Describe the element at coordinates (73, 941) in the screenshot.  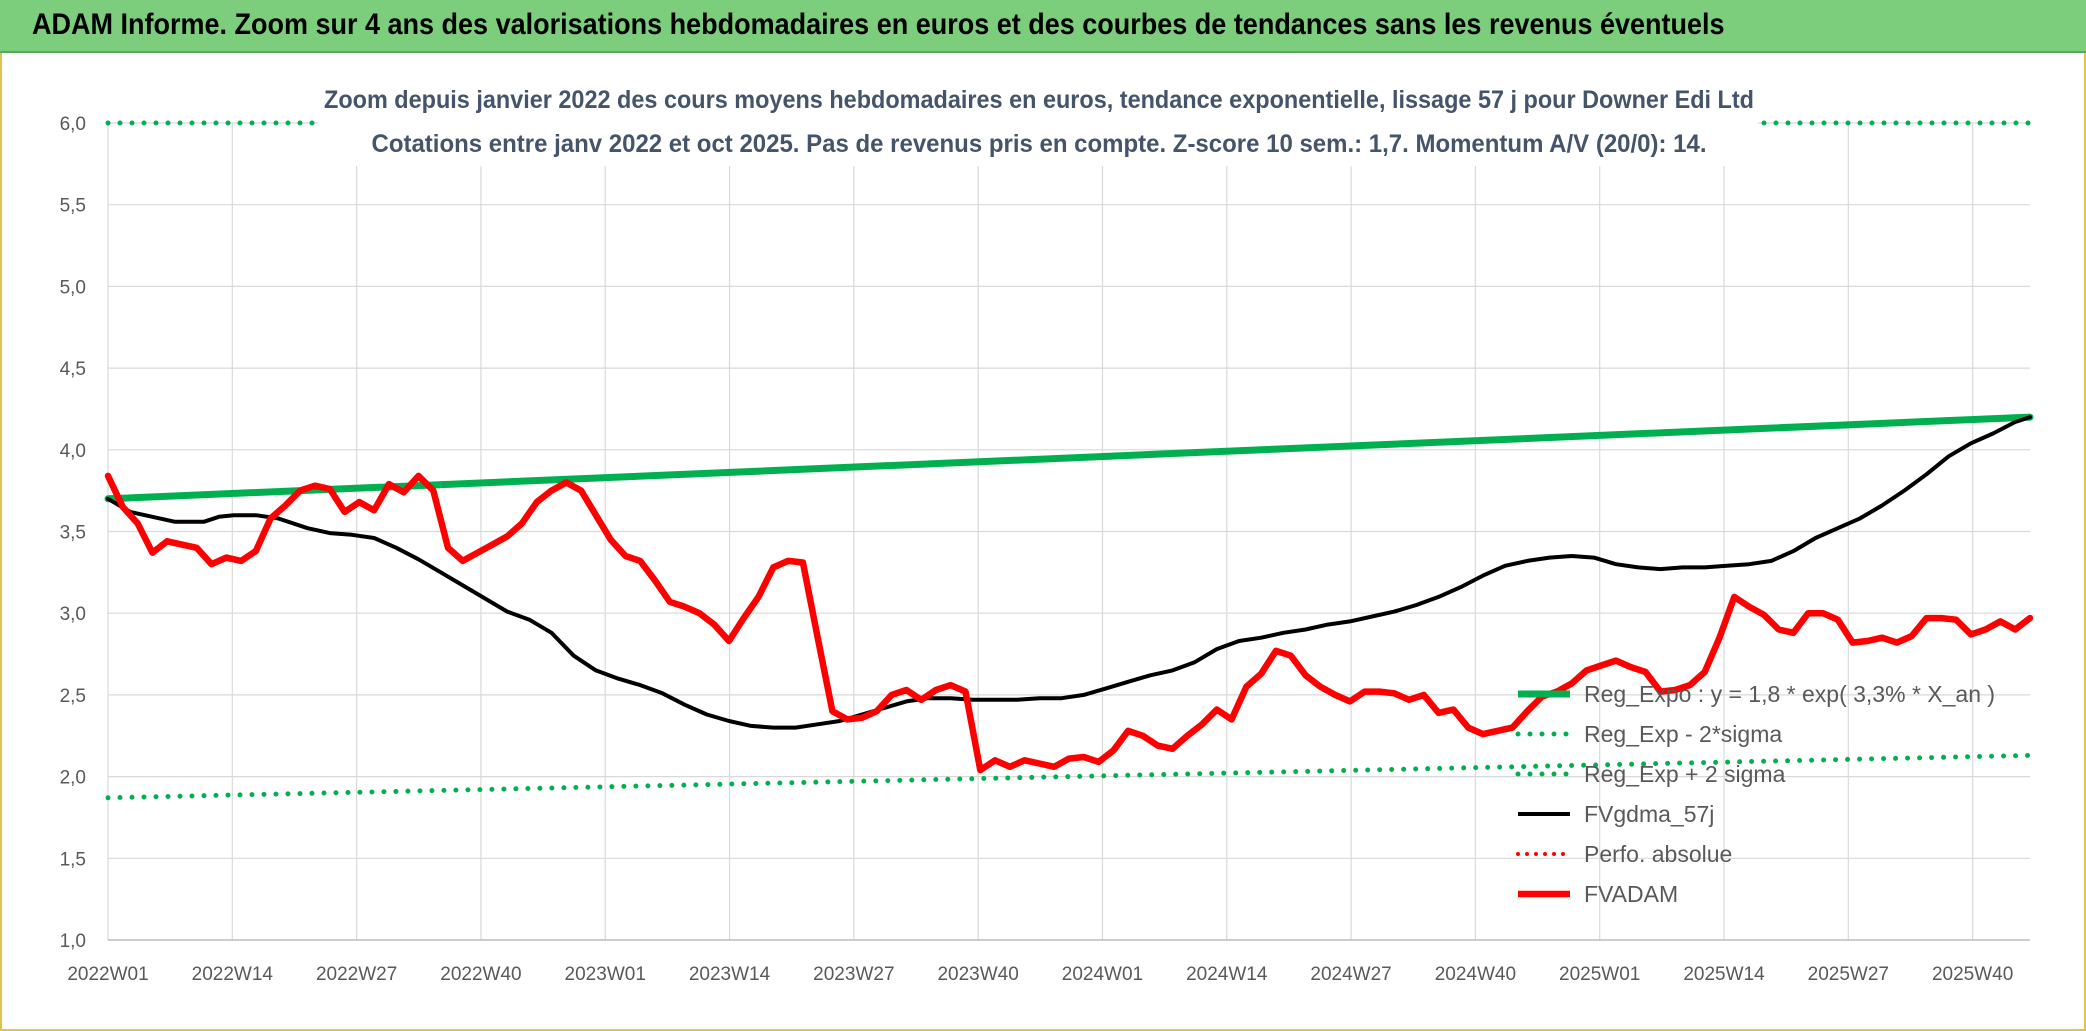
I see `y-tick-label: 1,0` at that location.